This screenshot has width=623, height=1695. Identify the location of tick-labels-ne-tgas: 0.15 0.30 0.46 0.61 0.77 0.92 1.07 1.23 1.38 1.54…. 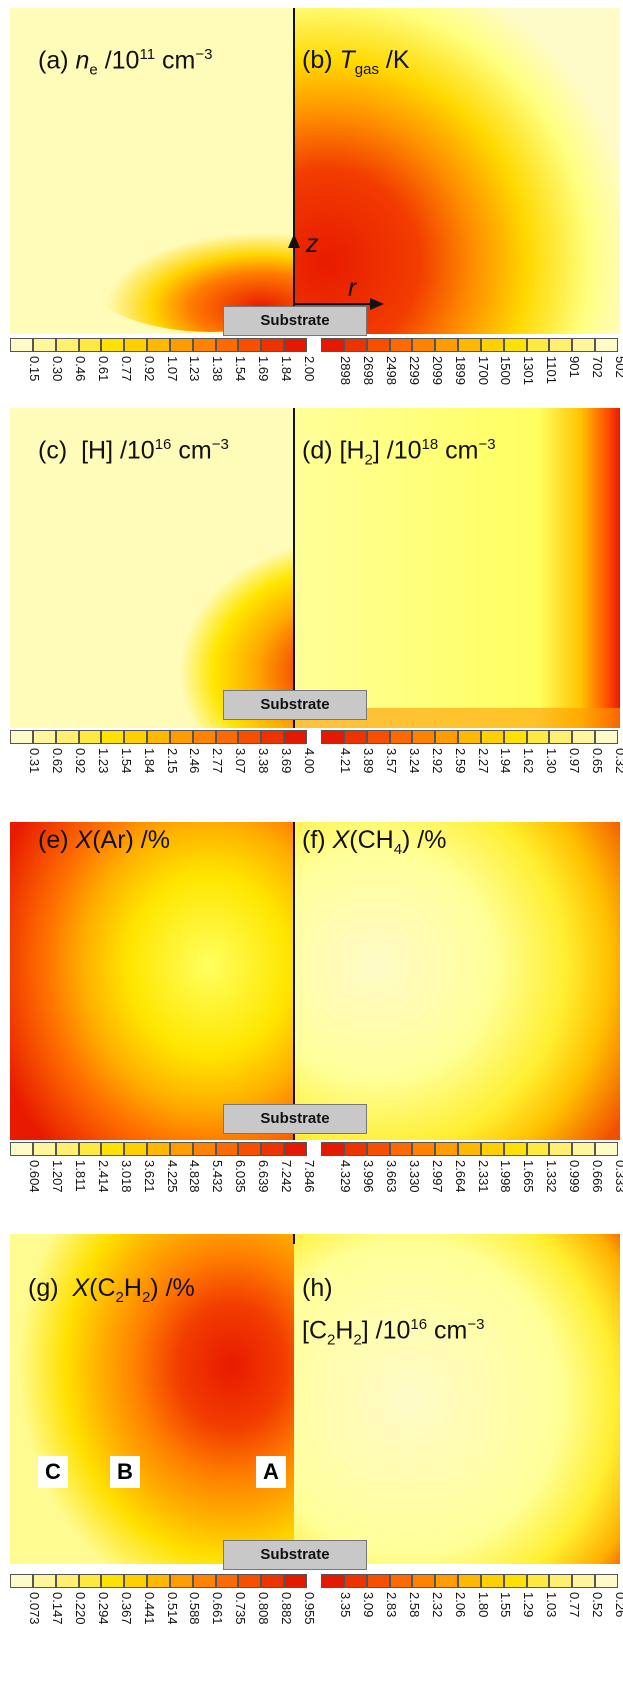
(316, 383).